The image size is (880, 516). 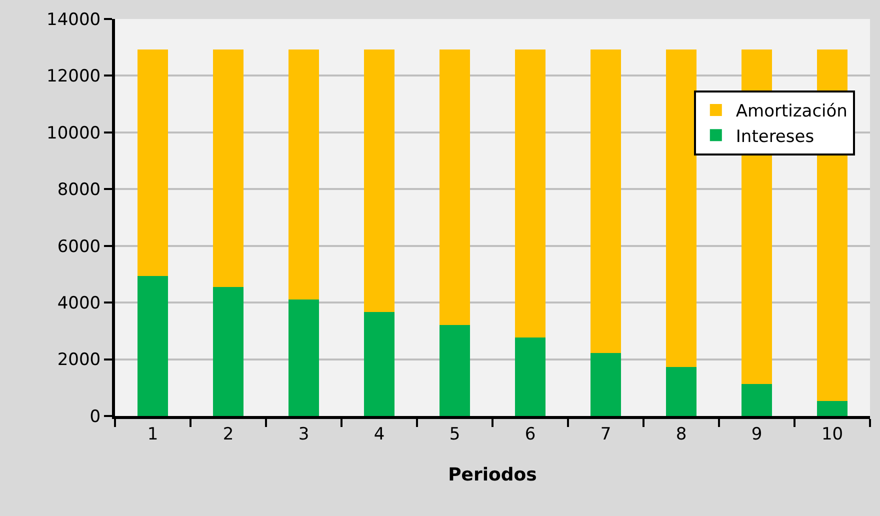 What do you see at coordinates (492, 475) in the screenshot?
I see `x-axis-title: Periodos` at bounding box center [492, 475].